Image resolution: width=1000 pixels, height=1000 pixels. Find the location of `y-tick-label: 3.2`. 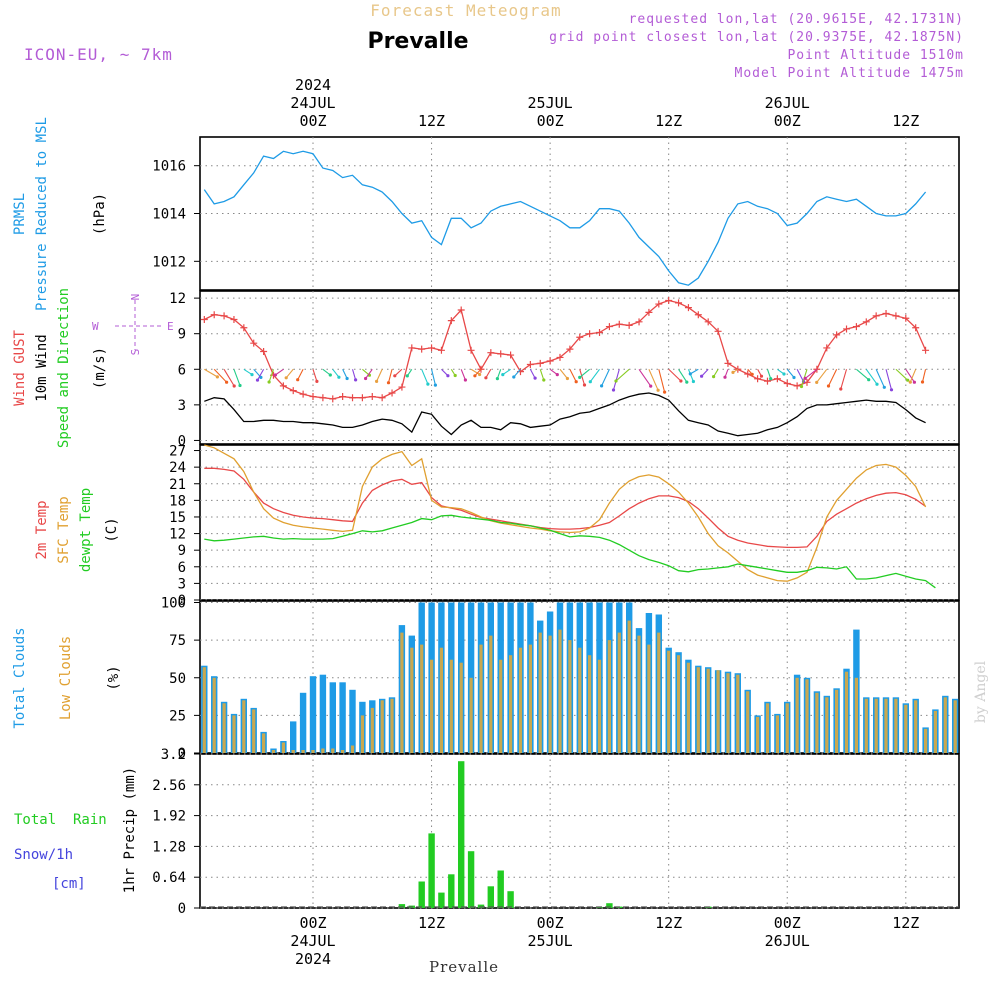

y-tick-label: 3.2 is located at coordinates (173, 755).